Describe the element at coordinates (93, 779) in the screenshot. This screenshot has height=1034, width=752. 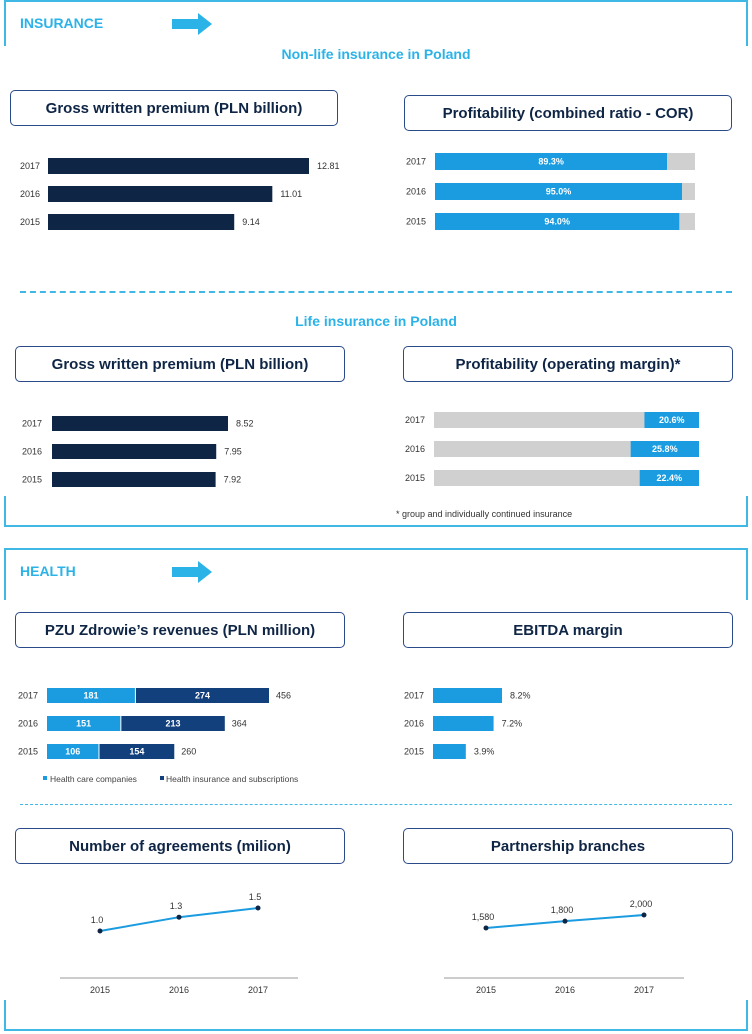
I see `legend-label: Health care companies` at that location.